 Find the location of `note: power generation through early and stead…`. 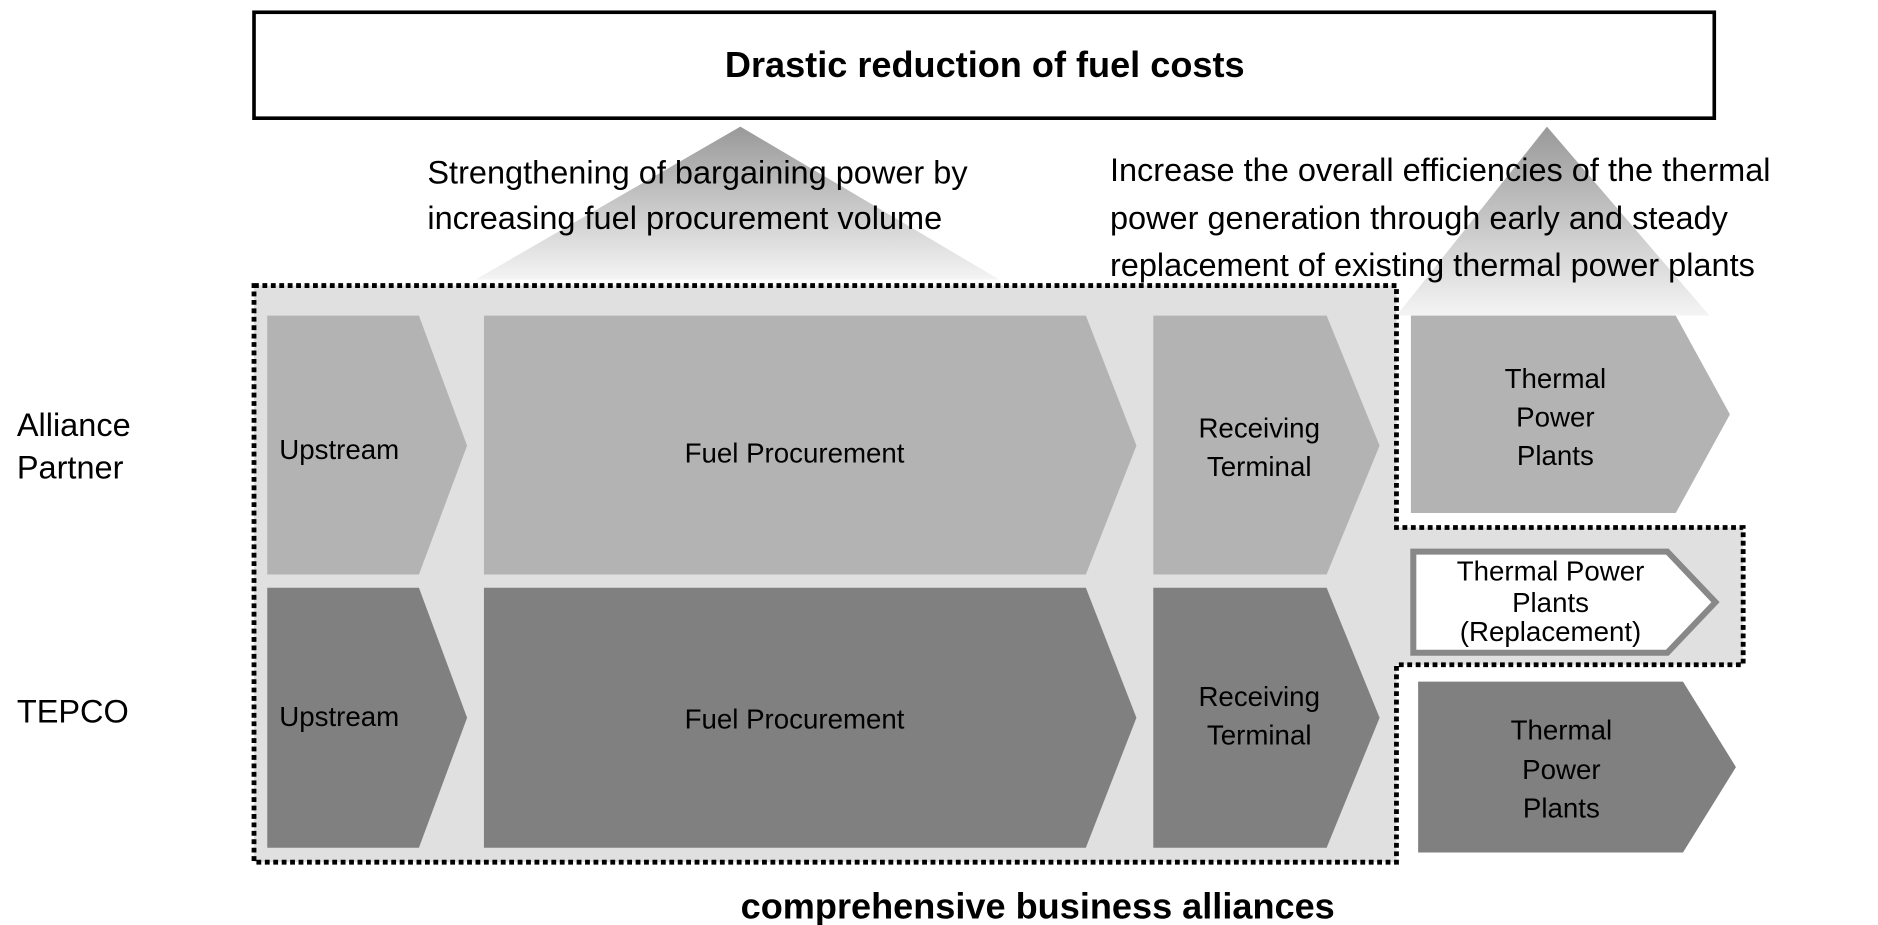

note: power generation through early and stead… is located at coordinates (1419, 218).